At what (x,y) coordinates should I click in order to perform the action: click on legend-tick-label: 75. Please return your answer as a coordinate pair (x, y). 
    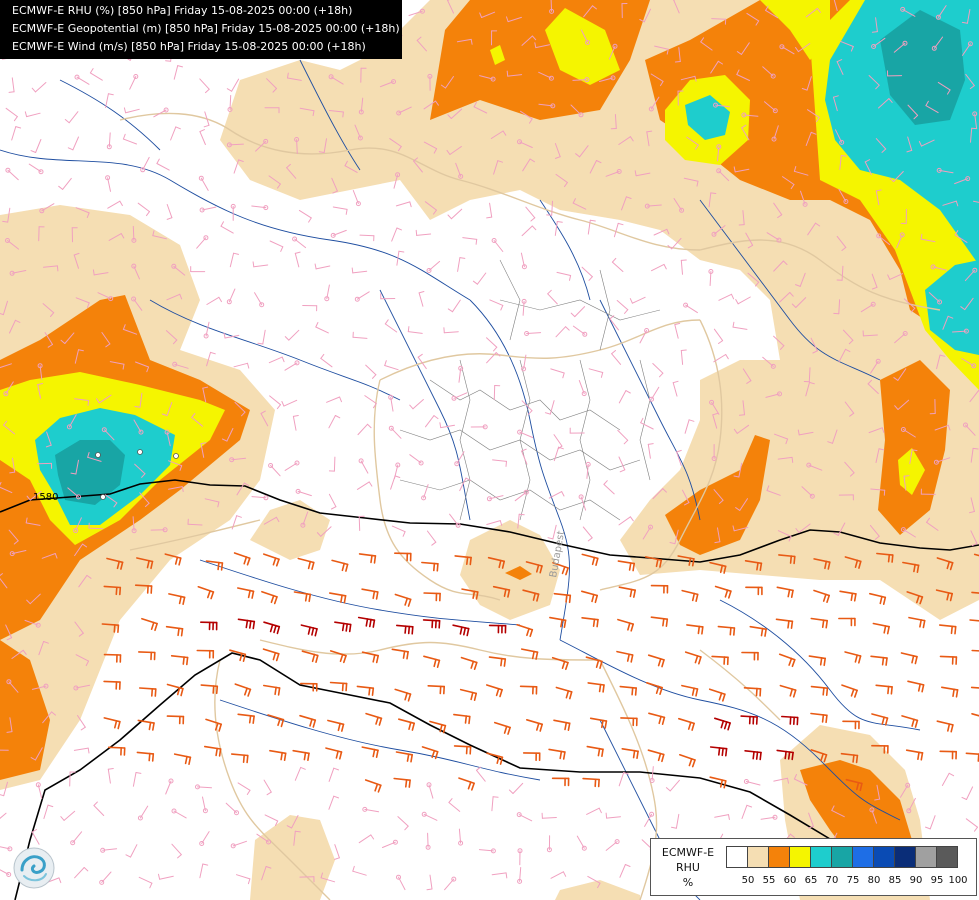
    Looking at the image, I should click on (853, 880).